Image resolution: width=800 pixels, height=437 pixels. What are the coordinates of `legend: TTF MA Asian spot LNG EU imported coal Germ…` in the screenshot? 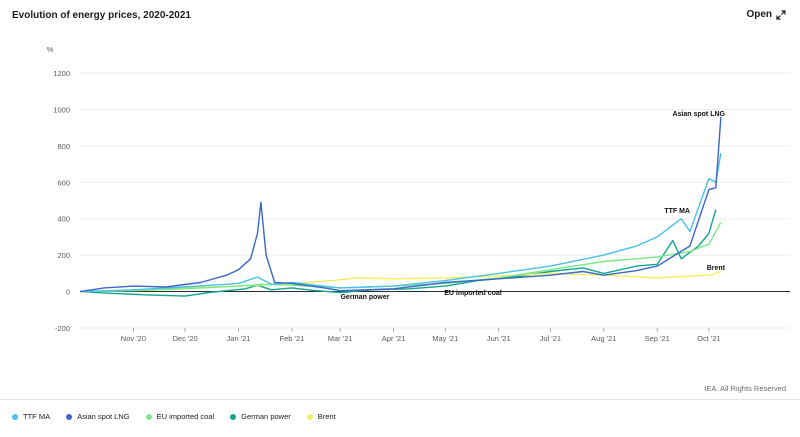 It's located at (174, 416).